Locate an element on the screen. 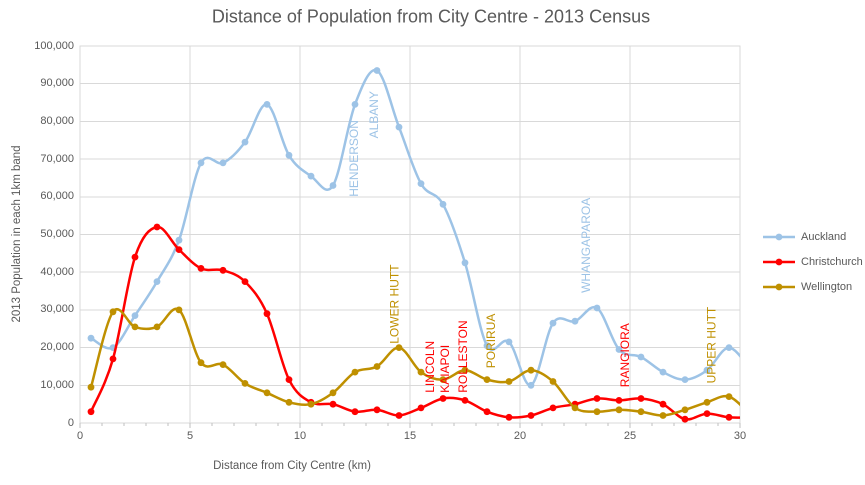 This screenshot has width=865, height=485. legend-item-wellington: Wellington is located at coordinates (812, 286).